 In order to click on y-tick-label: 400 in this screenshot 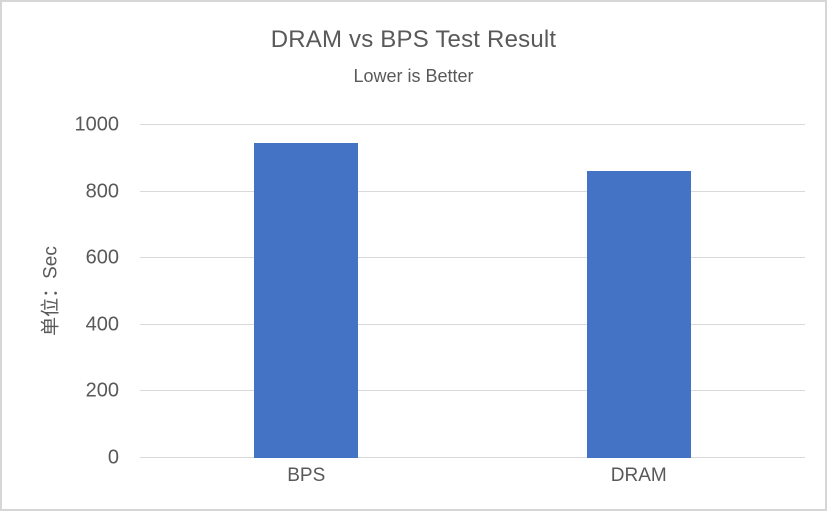, I will do `click(102, 324)`.